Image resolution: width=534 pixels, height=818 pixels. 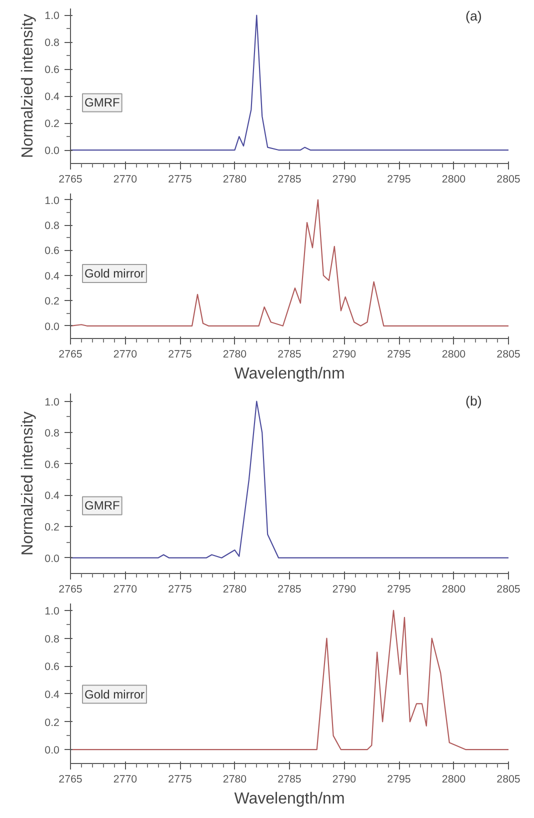 What do you see at coordinates (474, 16) in the screenshot?
I see `annotation: (a)` at bounding box center [474, 16].